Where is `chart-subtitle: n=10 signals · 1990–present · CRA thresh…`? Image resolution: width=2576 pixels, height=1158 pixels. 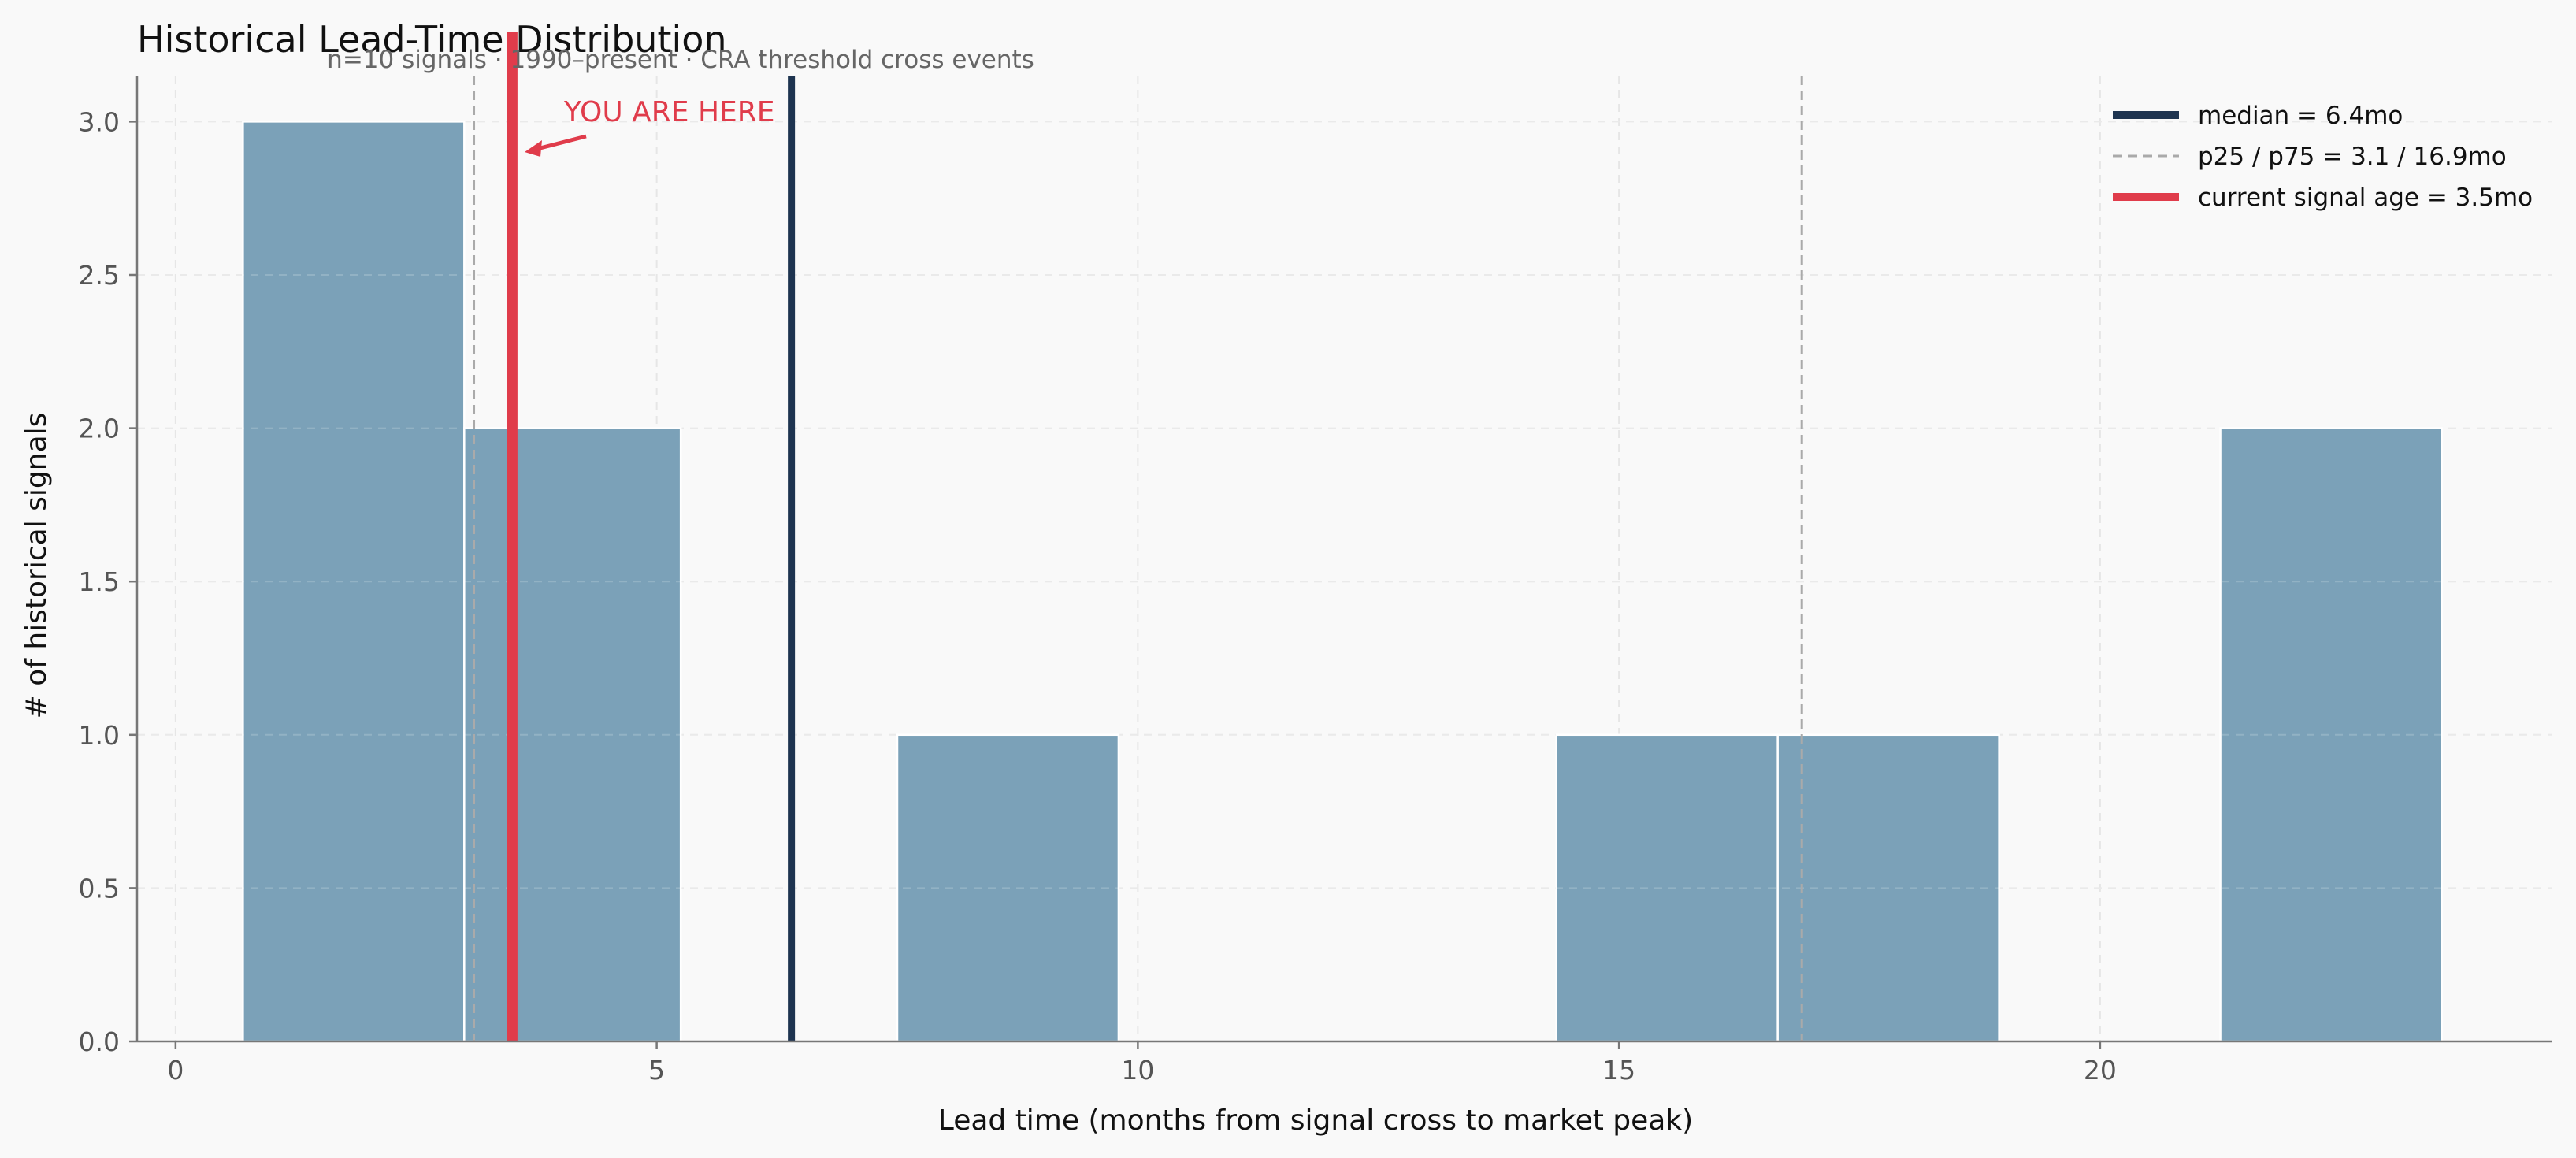 chart-subtitle: n=10 signals · 1990–present · CRA thresh… is located at coordinates (680, 60).